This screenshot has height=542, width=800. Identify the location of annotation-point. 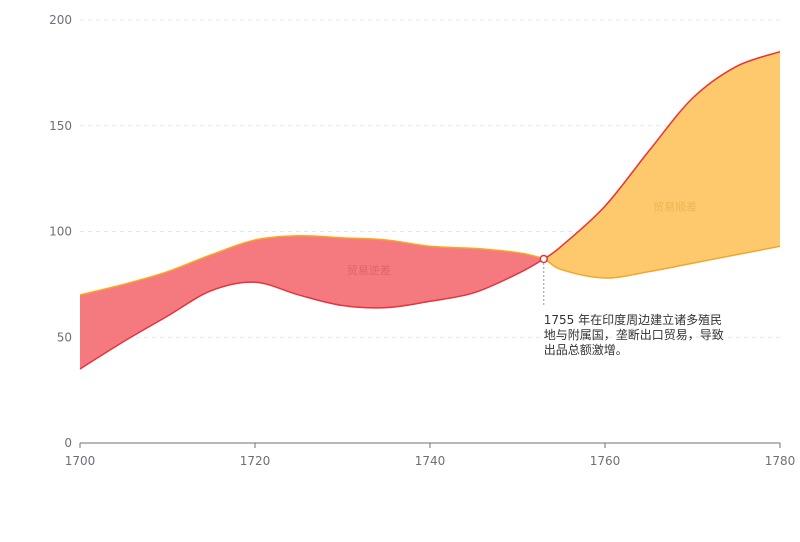
(543, 259).